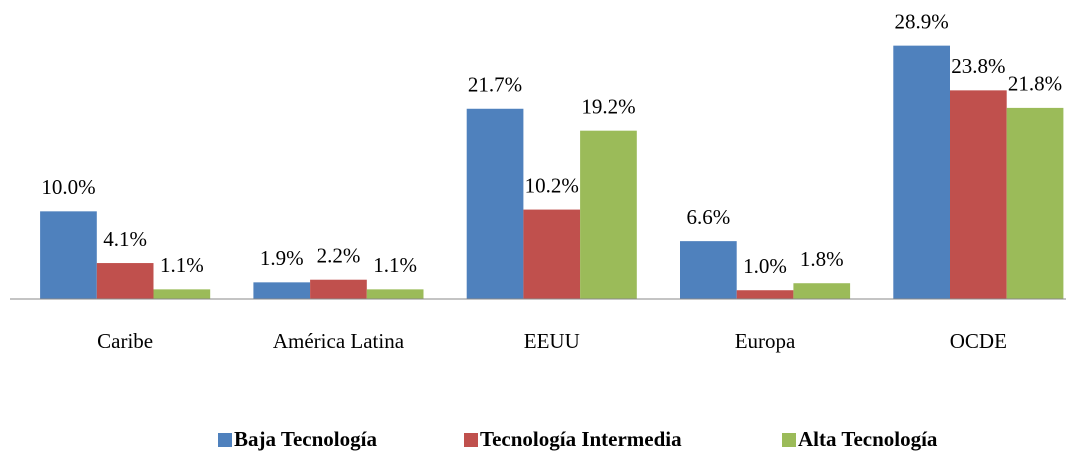 The image size is (1066, 467). What do you see at coordinates (608, 106) in the screenshot?
I see `data-label: 19.2%` at bounding box center [608, 106].